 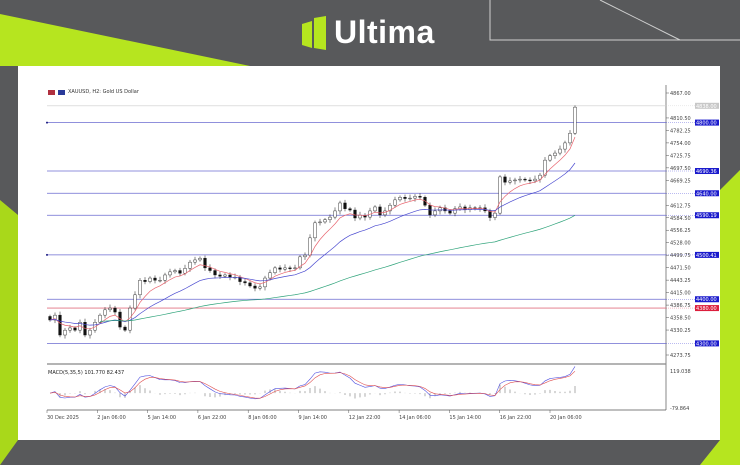 What do you see at coordinates (125, 40) in the screenshot?
I see `lime-stripe-top-left` at bounding box center [125, 40].